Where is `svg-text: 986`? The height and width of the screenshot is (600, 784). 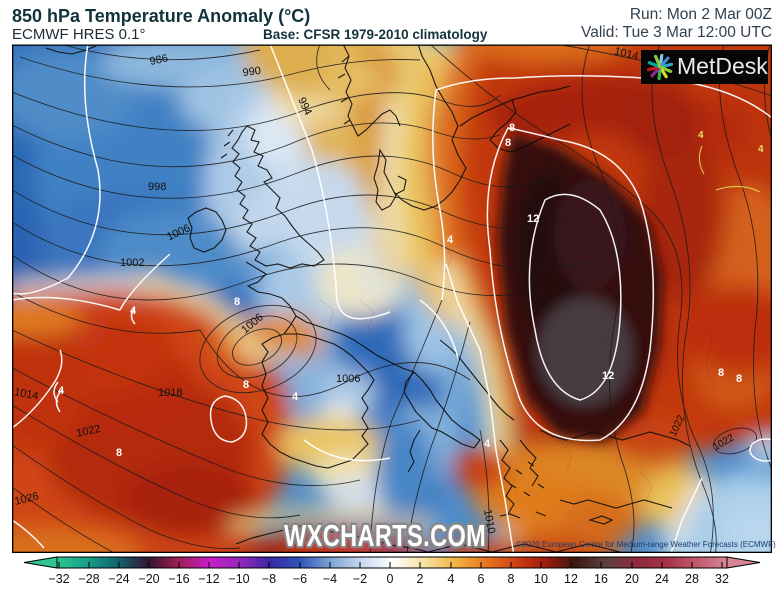 svg-text: 986 is located at coordinates (159, 60).